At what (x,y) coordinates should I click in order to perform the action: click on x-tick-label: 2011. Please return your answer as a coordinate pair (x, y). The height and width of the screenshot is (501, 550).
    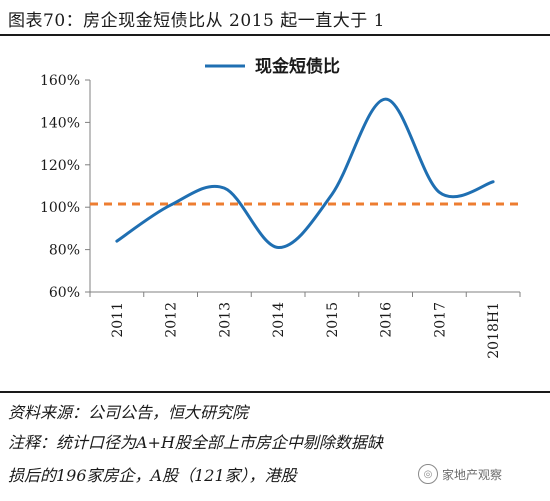
    Looking at the image, I should click on (118, 320).